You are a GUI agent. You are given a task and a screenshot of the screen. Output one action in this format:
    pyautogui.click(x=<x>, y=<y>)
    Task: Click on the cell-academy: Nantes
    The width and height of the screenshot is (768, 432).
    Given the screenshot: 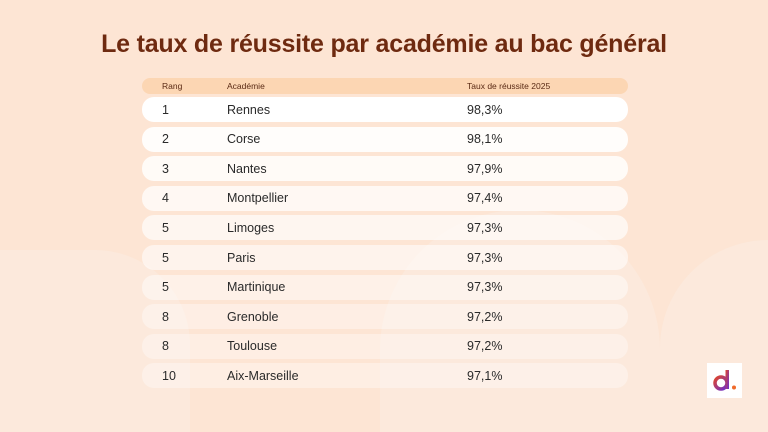 What is the action you would take?
    pyautogui.click(x=247, y=168)
    